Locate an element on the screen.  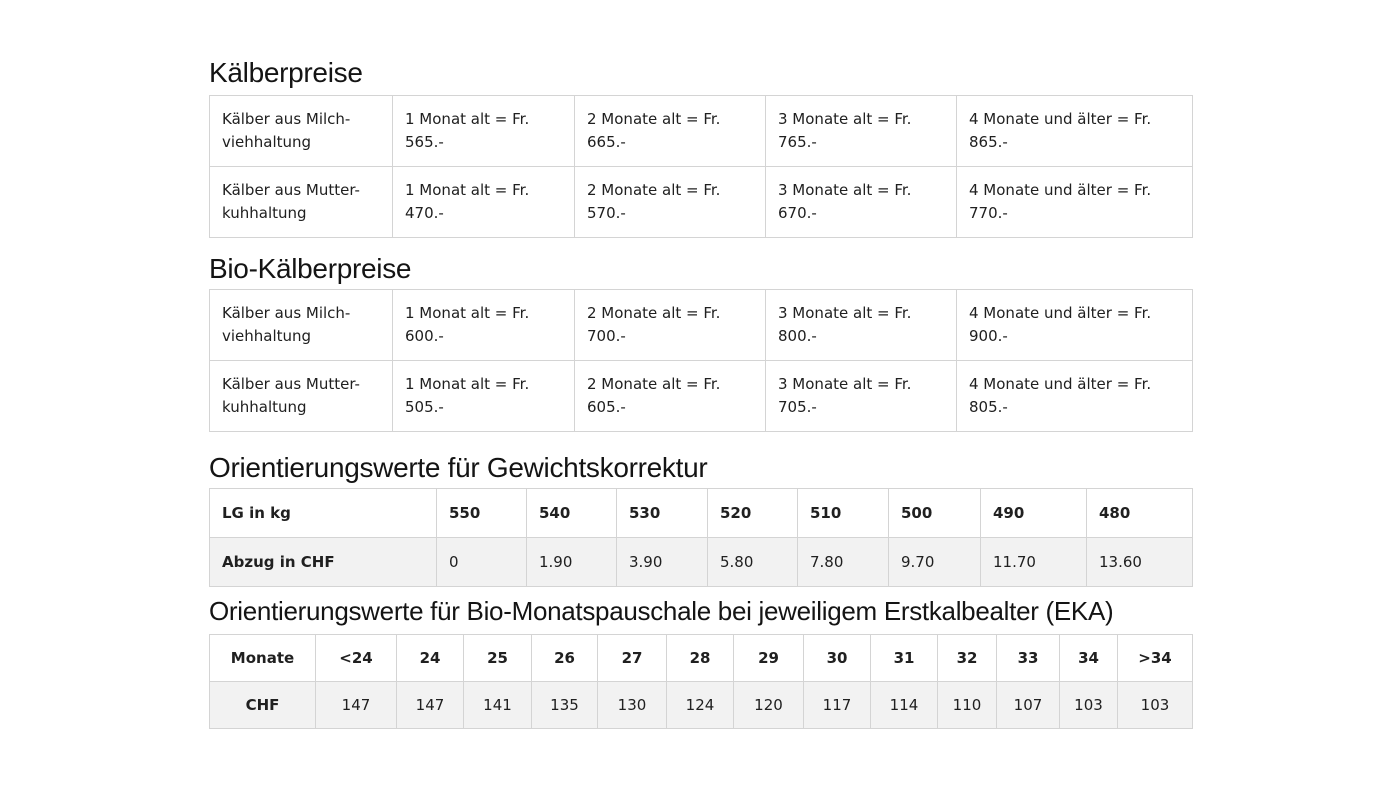
table-header-cell: 550 is located at coordinates (481, 513).